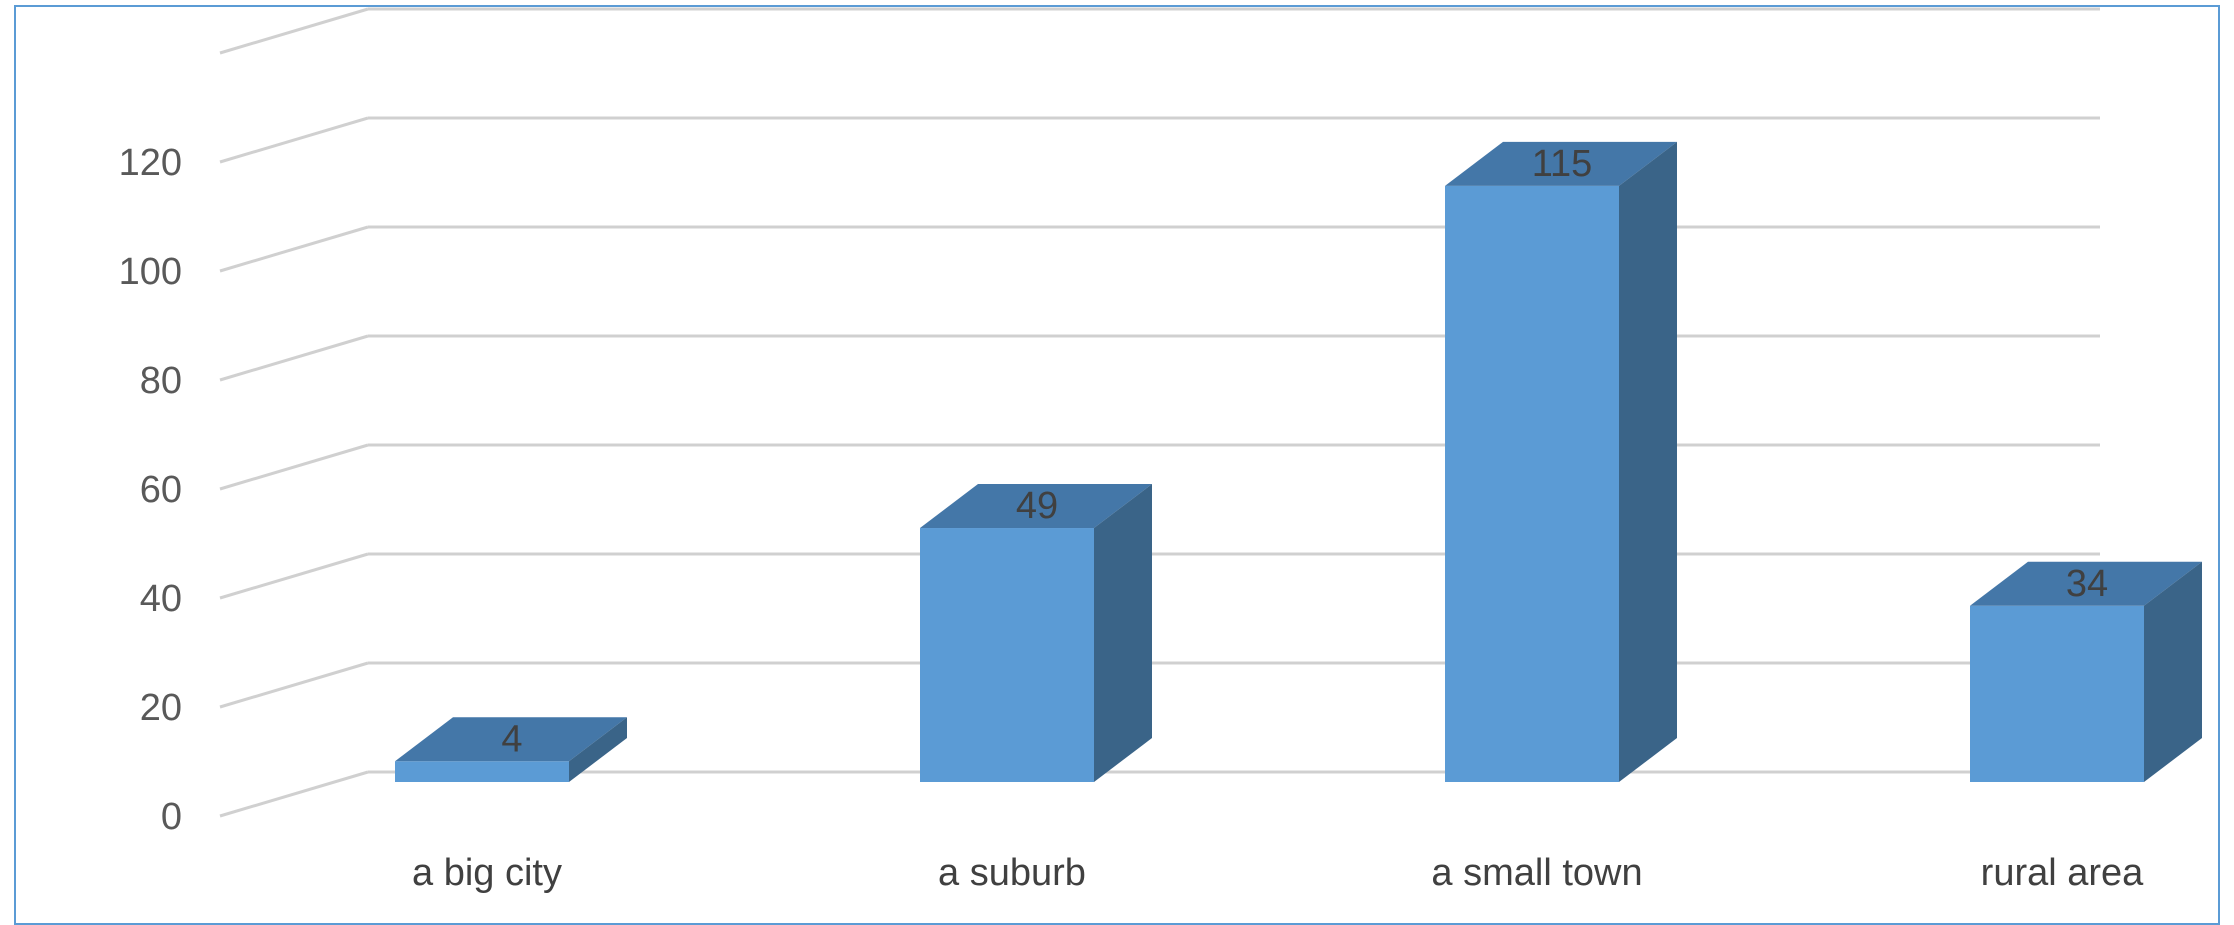 This screenshot has height=925, width=2234. I want to click on data-label: 49, so click(1037, 506).